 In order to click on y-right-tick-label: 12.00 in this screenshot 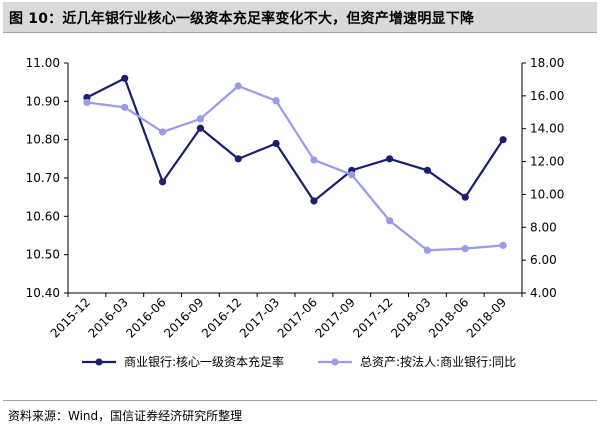, I will do `click(547, 162)`.